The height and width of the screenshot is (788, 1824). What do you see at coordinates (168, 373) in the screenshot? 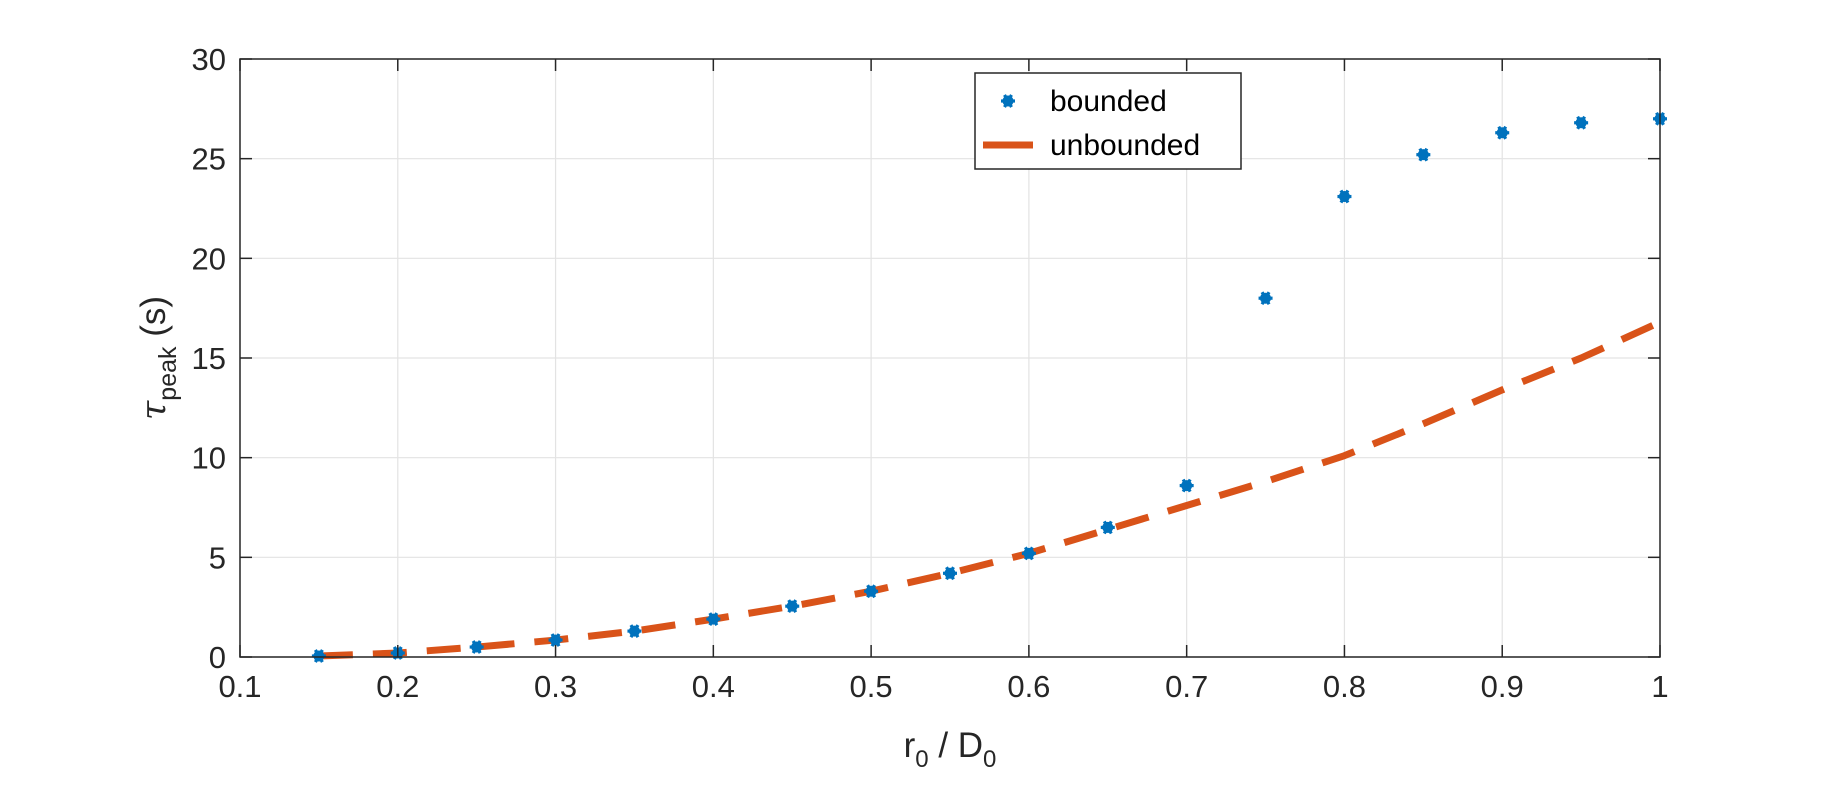
I see `y-axis-label-sub: peak` at bounding box center [168, 373].